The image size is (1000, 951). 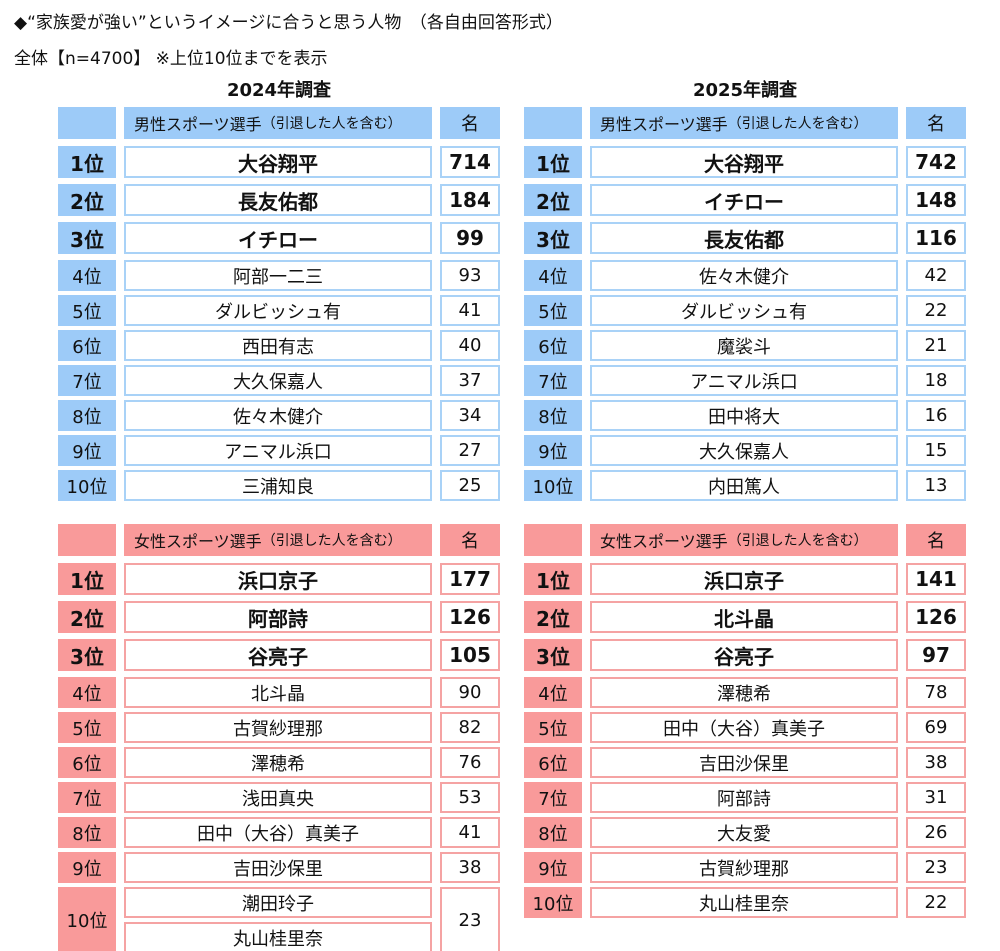 I want to click on count-cell: 82, so click(x=470, y=727).